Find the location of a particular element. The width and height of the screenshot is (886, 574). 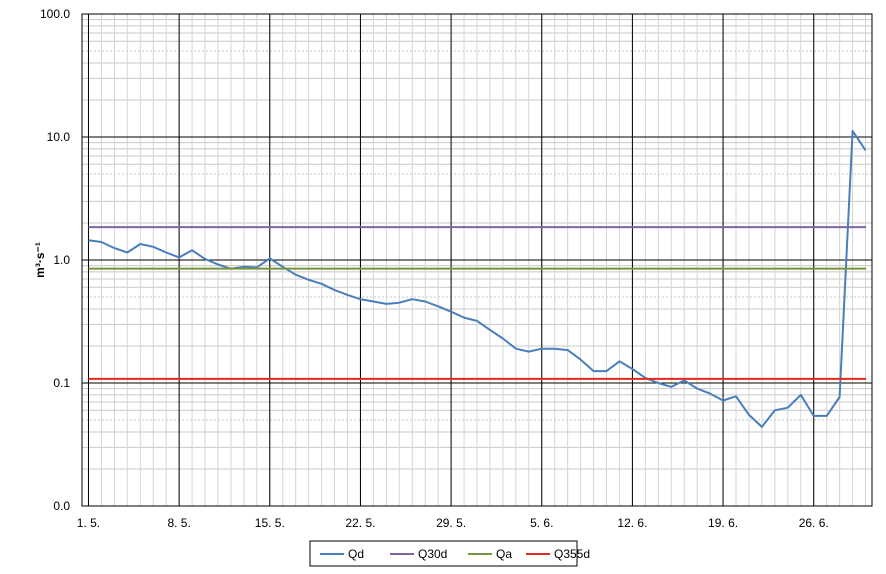

legend-label: Qd is located at coordinates (356, 554).